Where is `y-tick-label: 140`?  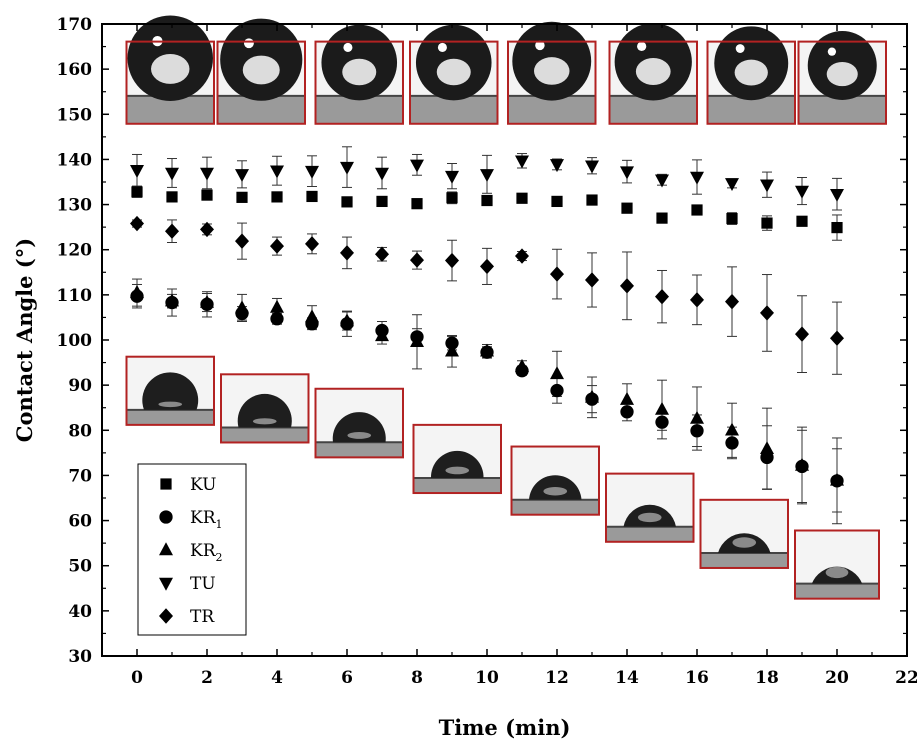
y-tick-label: 140 is located at coordinates (75, 160).